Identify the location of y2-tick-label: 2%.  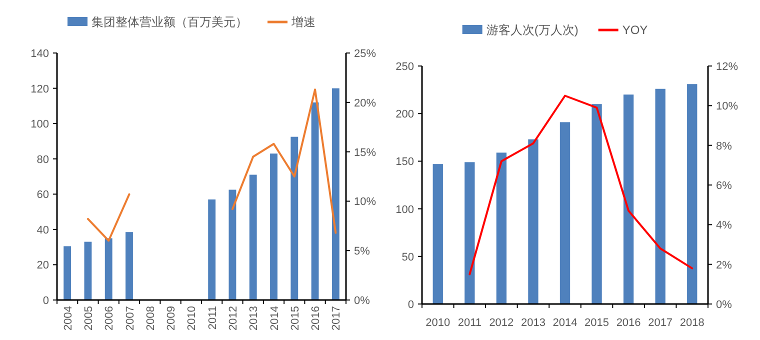
(724, 265).